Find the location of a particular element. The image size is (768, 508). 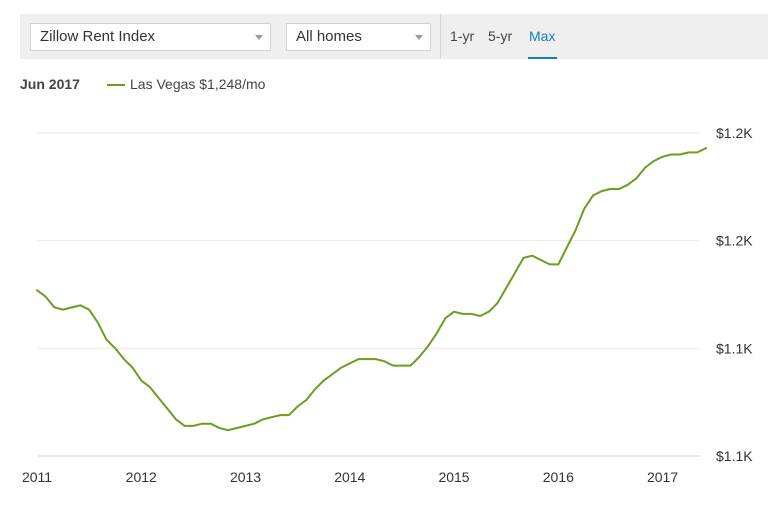

metric-select: Zillow Rent Index is located at coordinates (150, 37).